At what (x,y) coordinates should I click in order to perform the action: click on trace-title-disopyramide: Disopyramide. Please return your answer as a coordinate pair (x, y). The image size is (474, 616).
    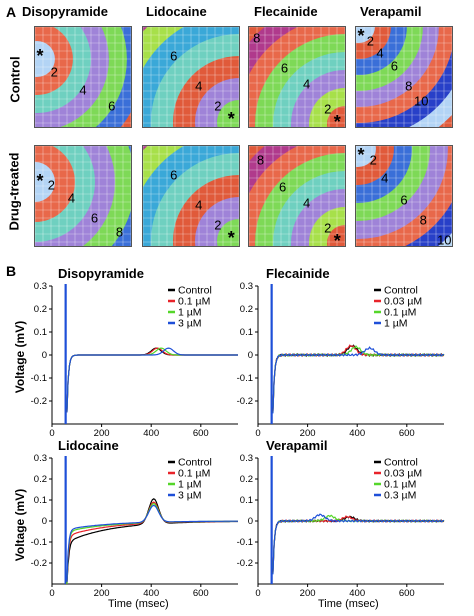
    Looking at the image, I should click on (101, 273).